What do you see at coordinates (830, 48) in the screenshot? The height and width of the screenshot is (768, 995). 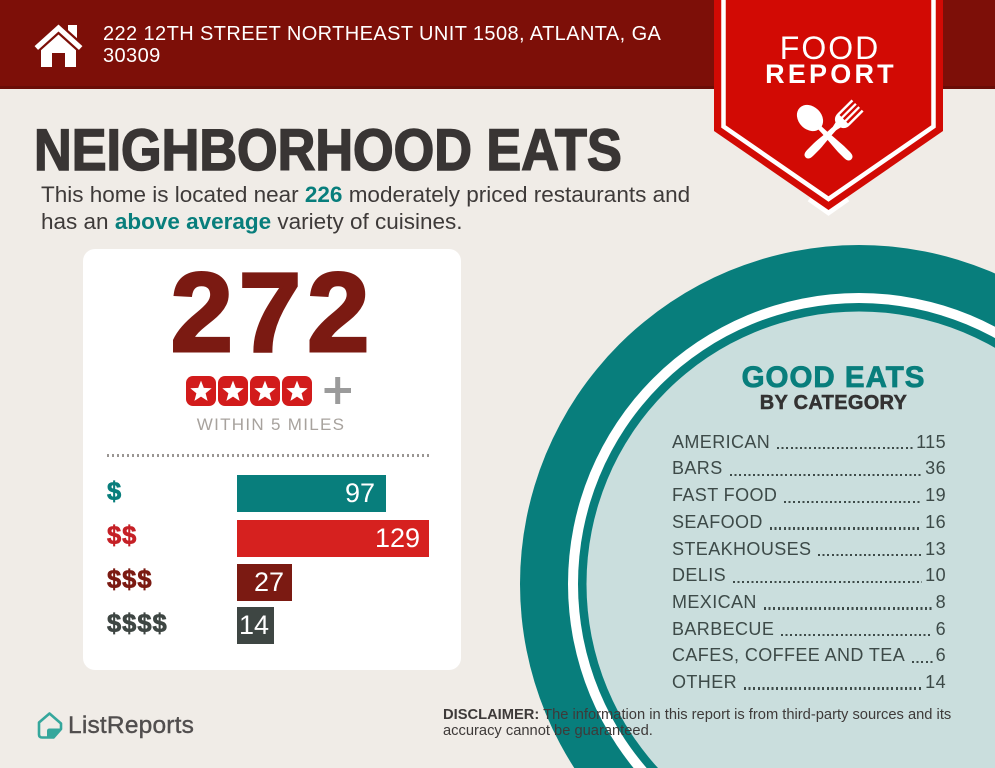 I see `svg-text: FOOD` at bounding box center [830, 48].